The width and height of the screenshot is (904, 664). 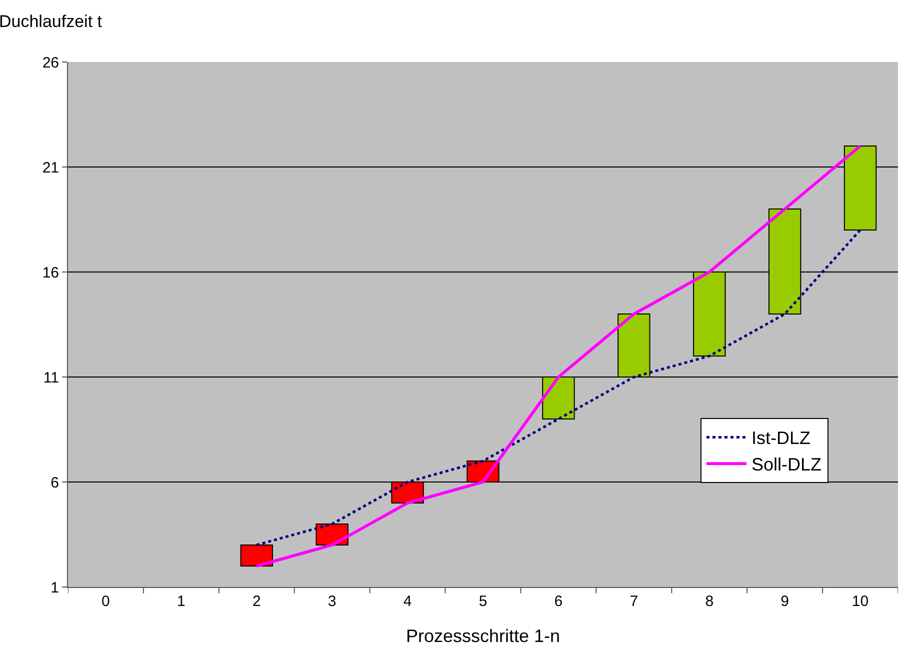 What do you see at coordinates (51, 21) in the screenshot?
I see `y-axis-title: Duchlaufzeit t` at bounding box center [51, 21].